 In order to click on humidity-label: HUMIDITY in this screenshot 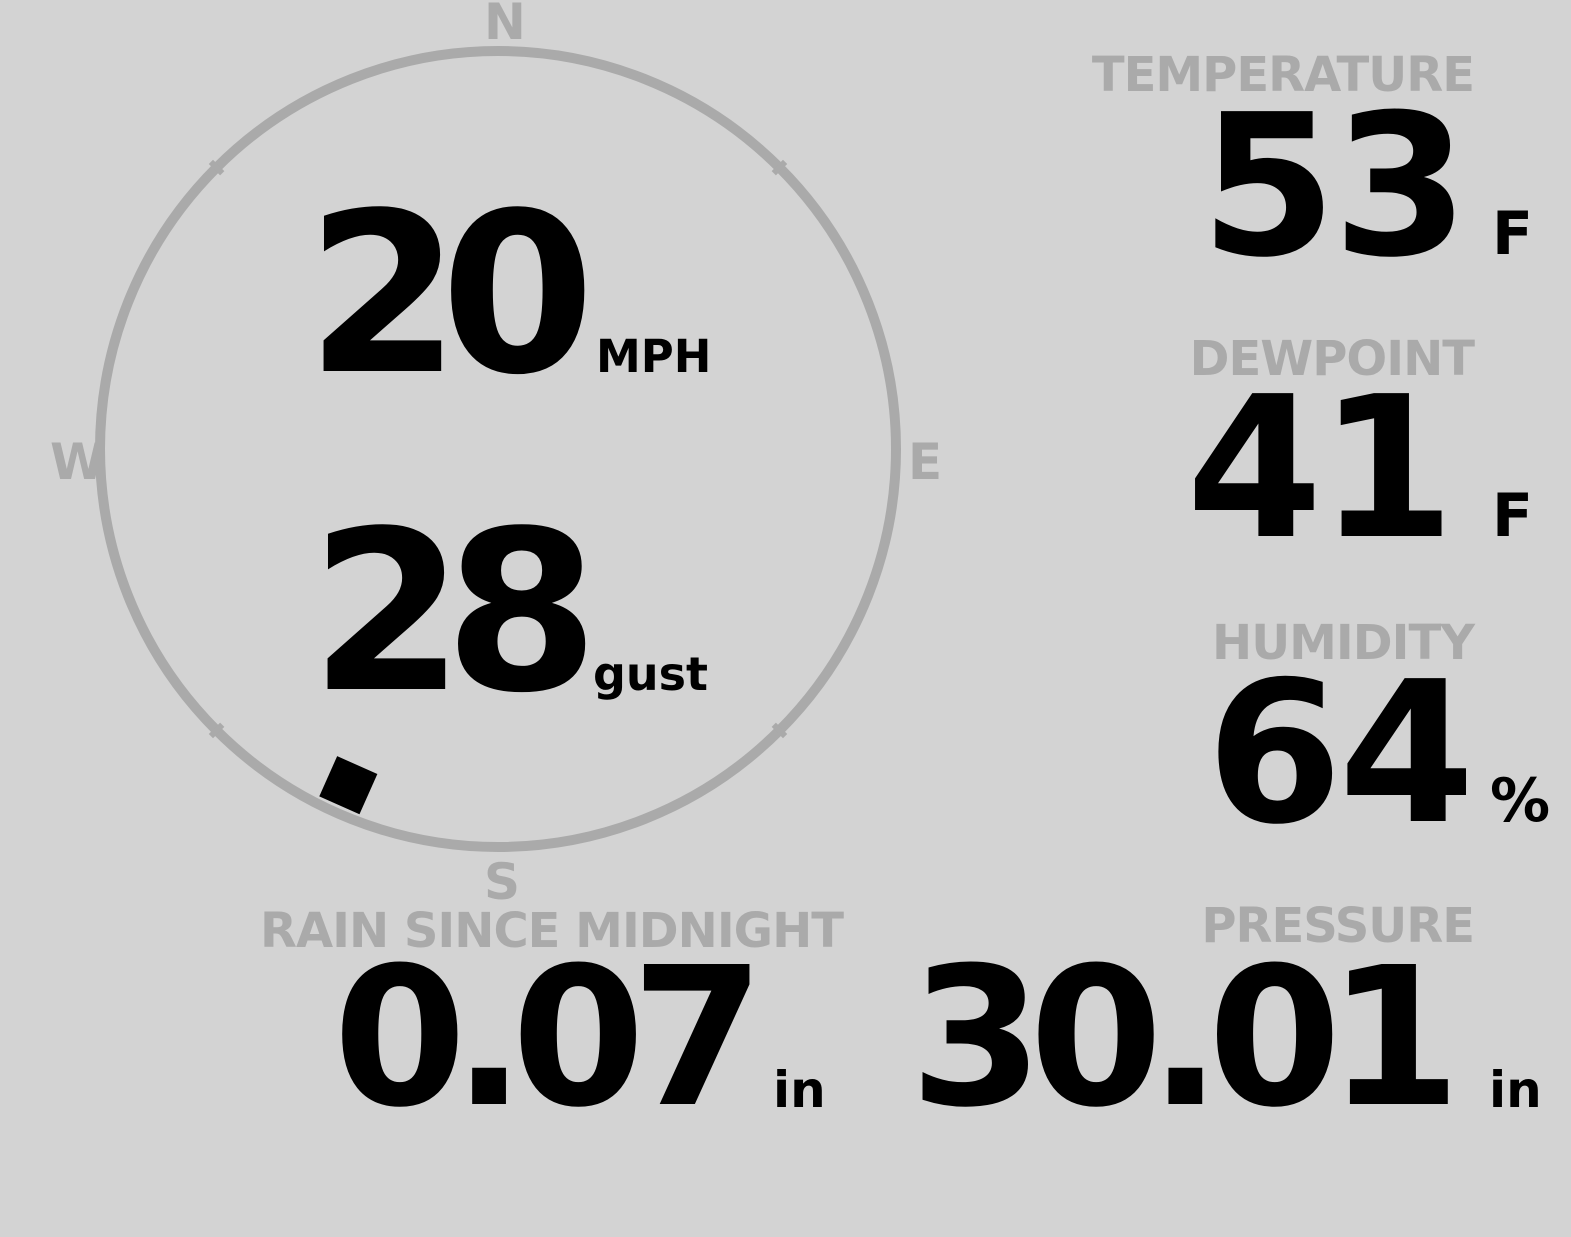, I will do `click(1343, 643)`.